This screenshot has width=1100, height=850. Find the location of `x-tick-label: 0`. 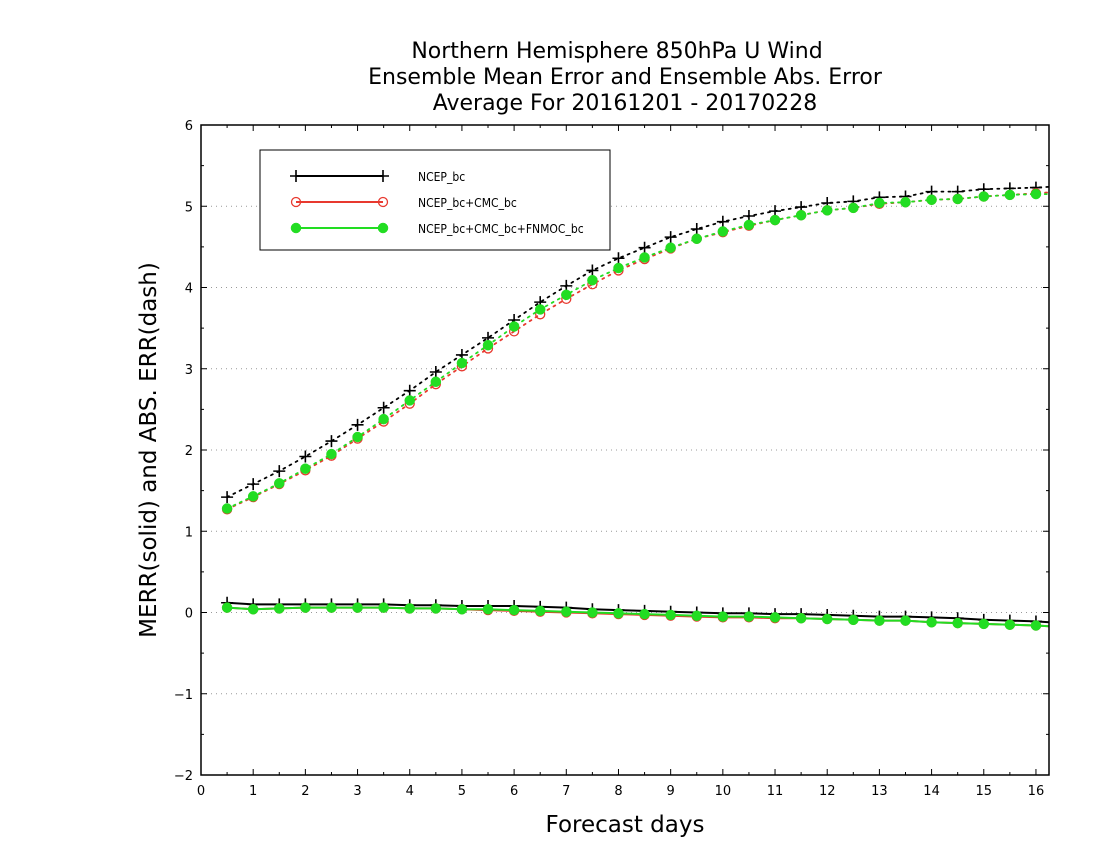

x-tick-label: 0 is located at coordinates (201, 791).